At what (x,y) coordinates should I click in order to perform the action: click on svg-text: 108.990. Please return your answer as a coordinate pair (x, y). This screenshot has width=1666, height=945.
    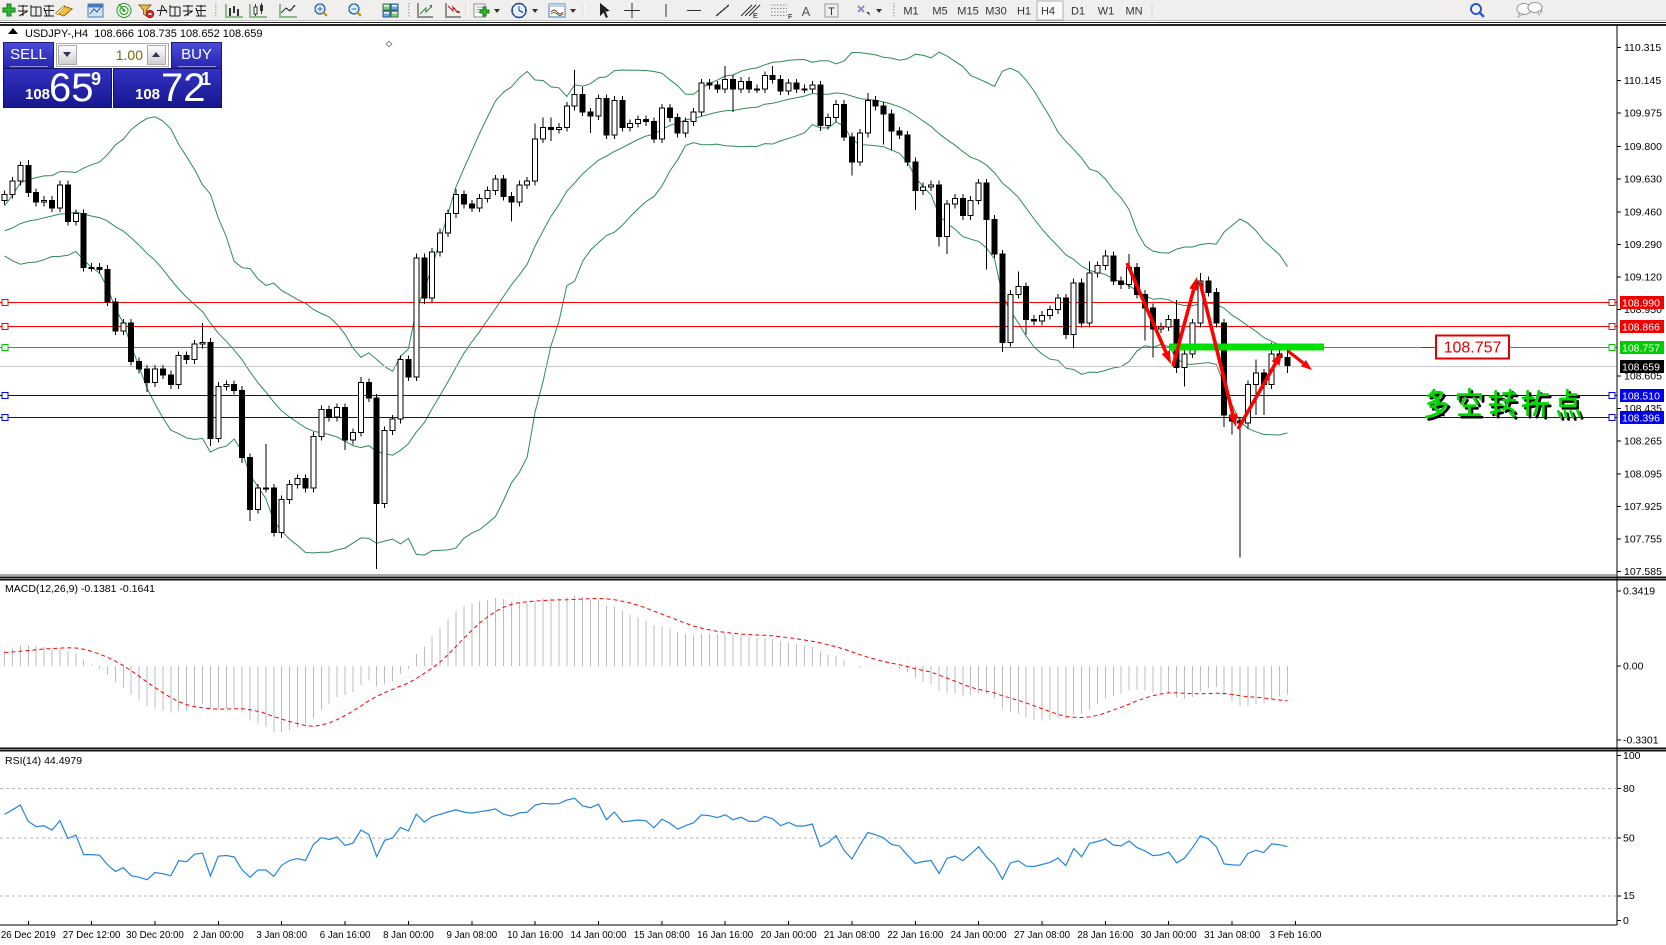
    Looking at the image, I should click on (1641, 304).